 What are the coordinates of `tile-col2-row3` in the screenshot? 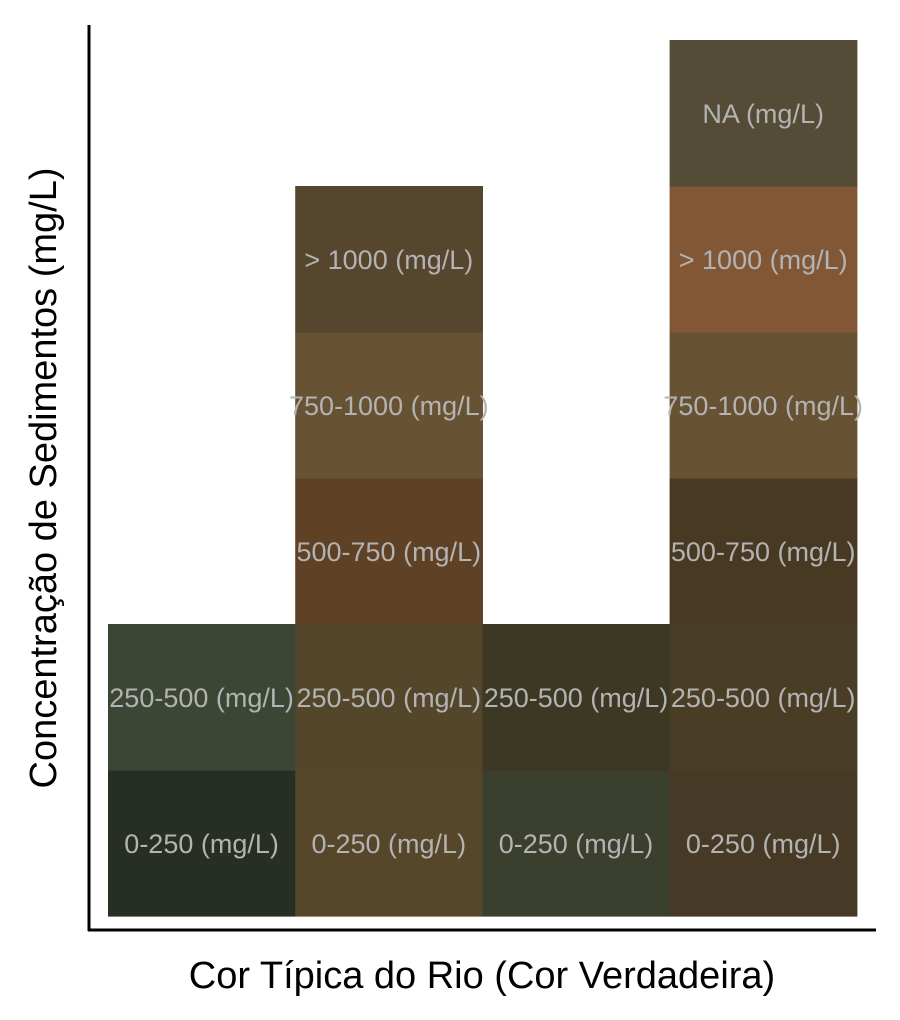 It's located at (389, 551).